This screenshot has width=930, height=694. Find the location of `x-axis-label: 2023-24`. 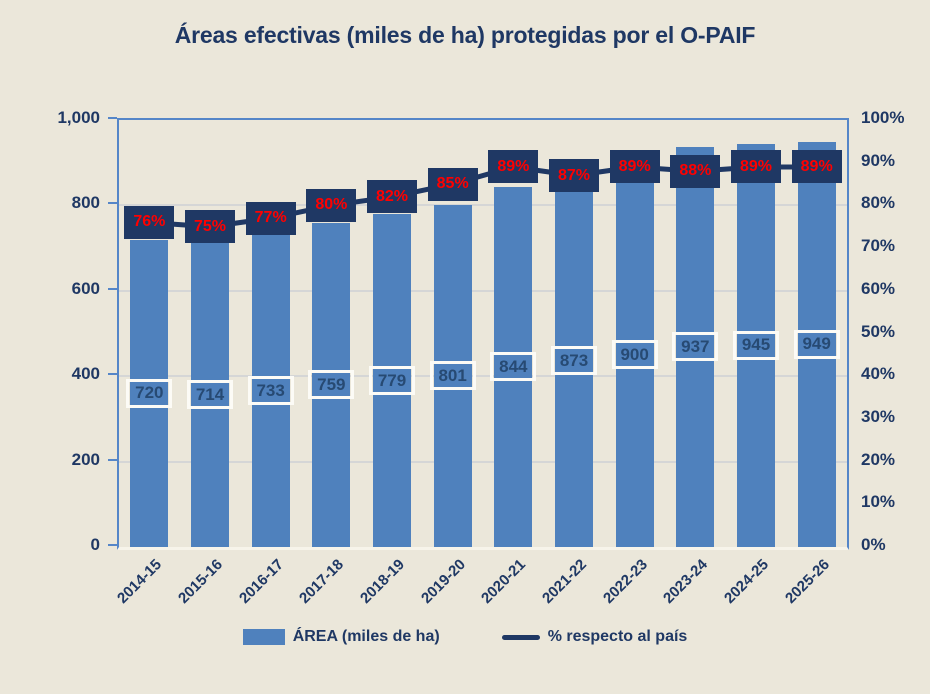

x-axis-label: 2023-24 is located at coordinates (686, 581).